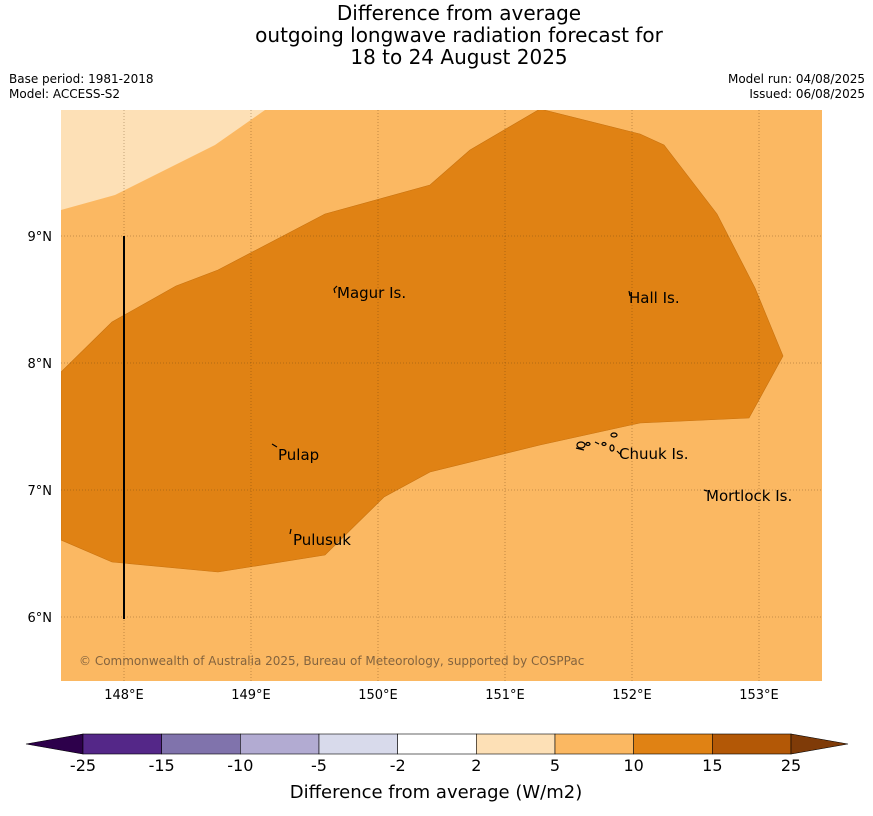  Describe the element at coordinates (54, 744) in the screenshot. I see `colorbar-extend-low` at that location.